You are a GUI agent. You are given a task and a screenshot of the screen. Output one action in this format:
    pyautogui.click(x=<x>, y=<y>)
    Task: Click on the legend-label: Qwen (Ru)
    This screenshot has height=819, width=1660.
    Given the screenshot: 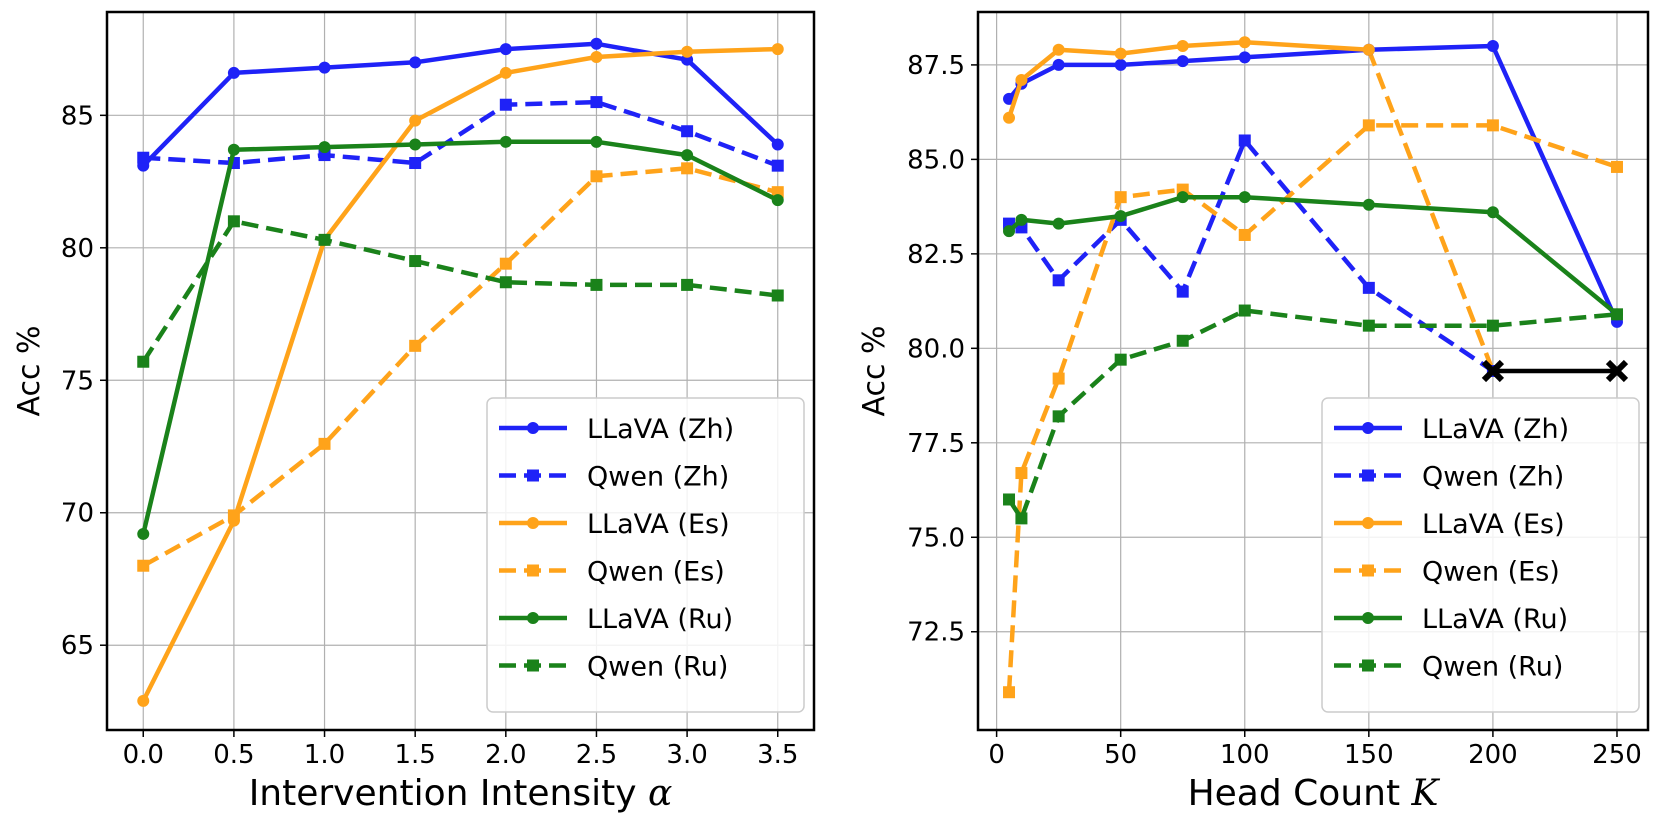 What is the action you would take?
    pyautogui.click(x=657, y=667)
    